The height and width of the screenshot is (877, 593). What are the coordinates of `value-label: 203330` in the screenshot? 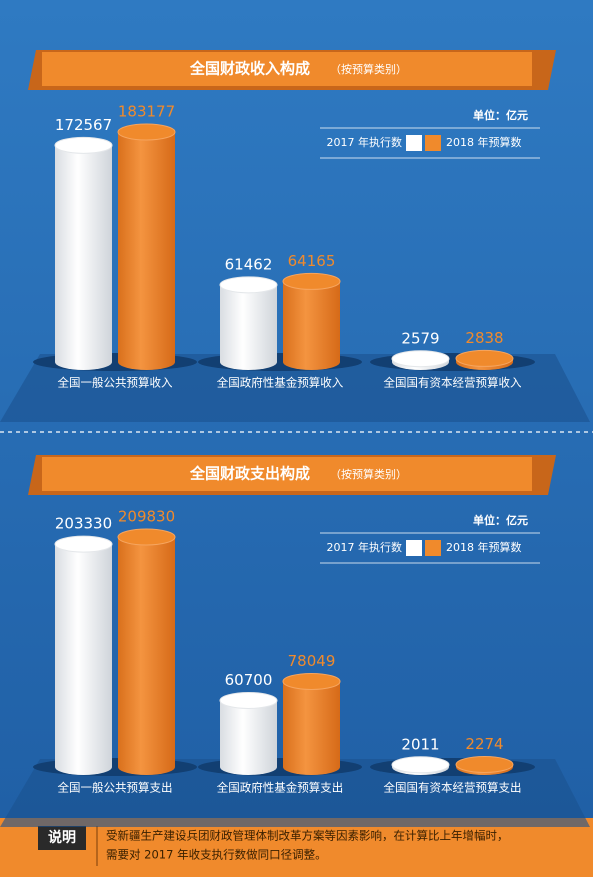 It's located at (83, 524).